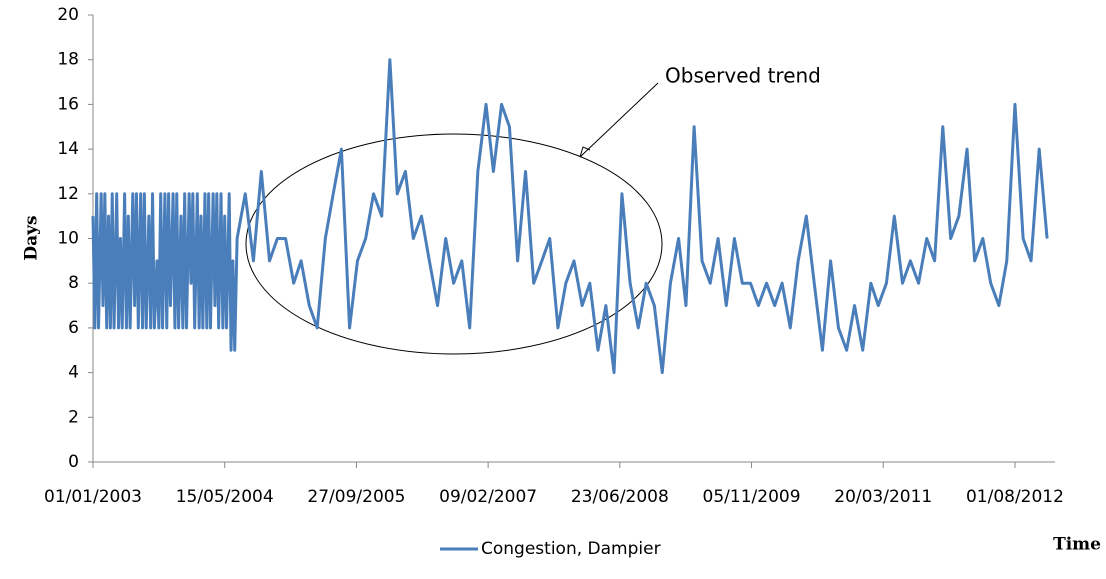  Describe the element at coordinates (619, 120) in the screenshot. I see `annotation-arrow` at that location.